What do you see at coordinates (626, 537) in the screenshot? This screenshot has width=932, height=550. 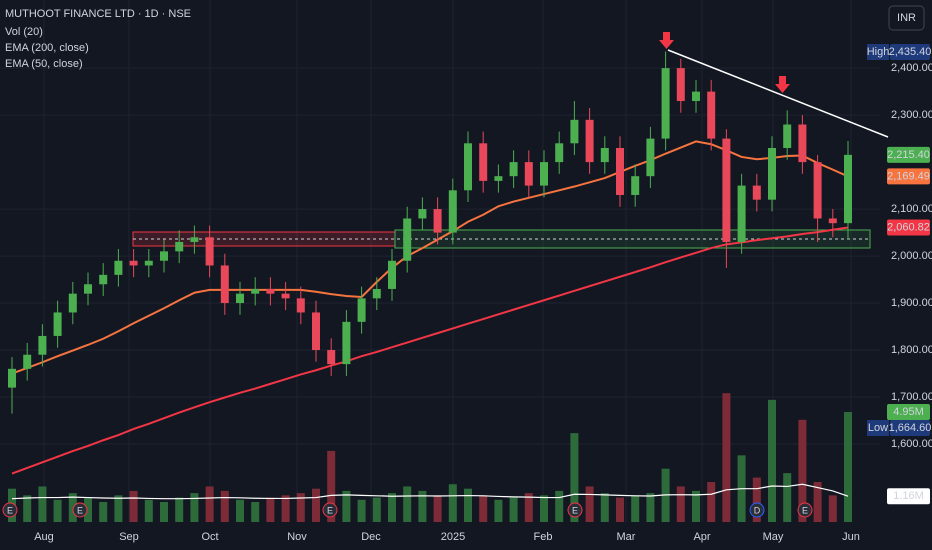 I see `x-tick-label: Mar` at bounding box center [626, 537].